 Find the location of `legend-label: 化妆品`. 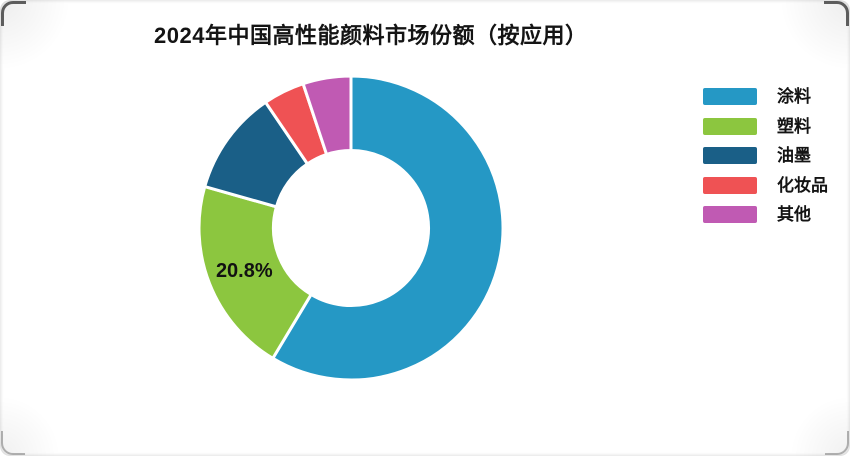

legend-label: 化妆品 is located at coordinates (802, 185).